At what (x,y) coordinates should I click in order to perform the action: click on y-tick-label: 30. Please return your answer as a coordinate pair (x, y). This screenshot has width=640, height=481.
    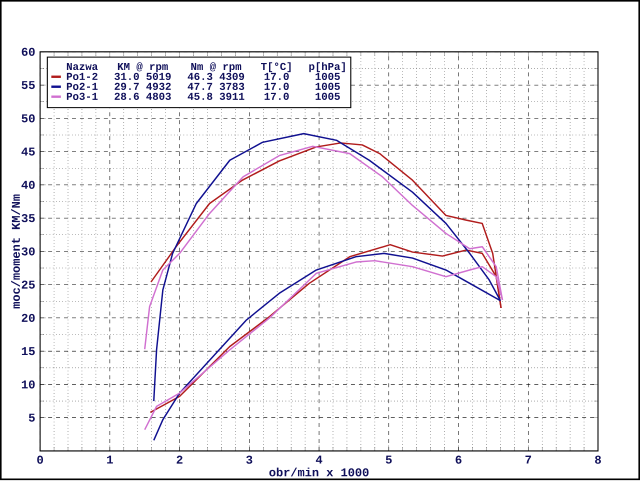
    Looking at the image, I should click on (28, 251).